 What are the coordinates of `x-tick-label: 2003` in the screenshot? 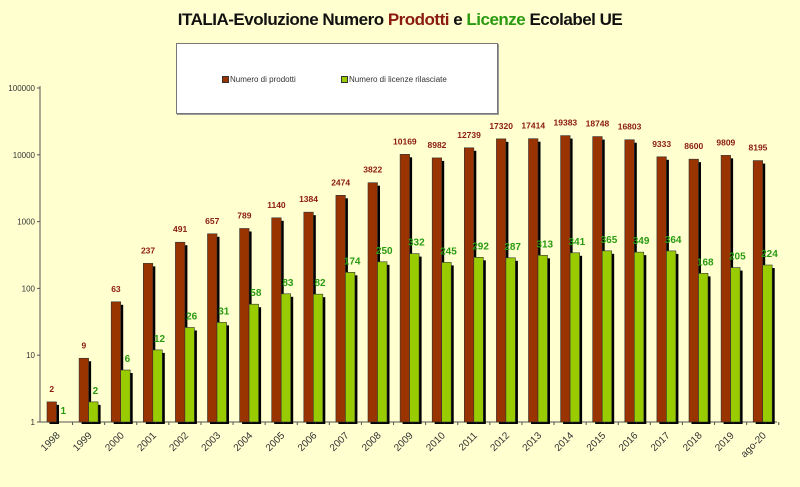 It's located at (212, 442).